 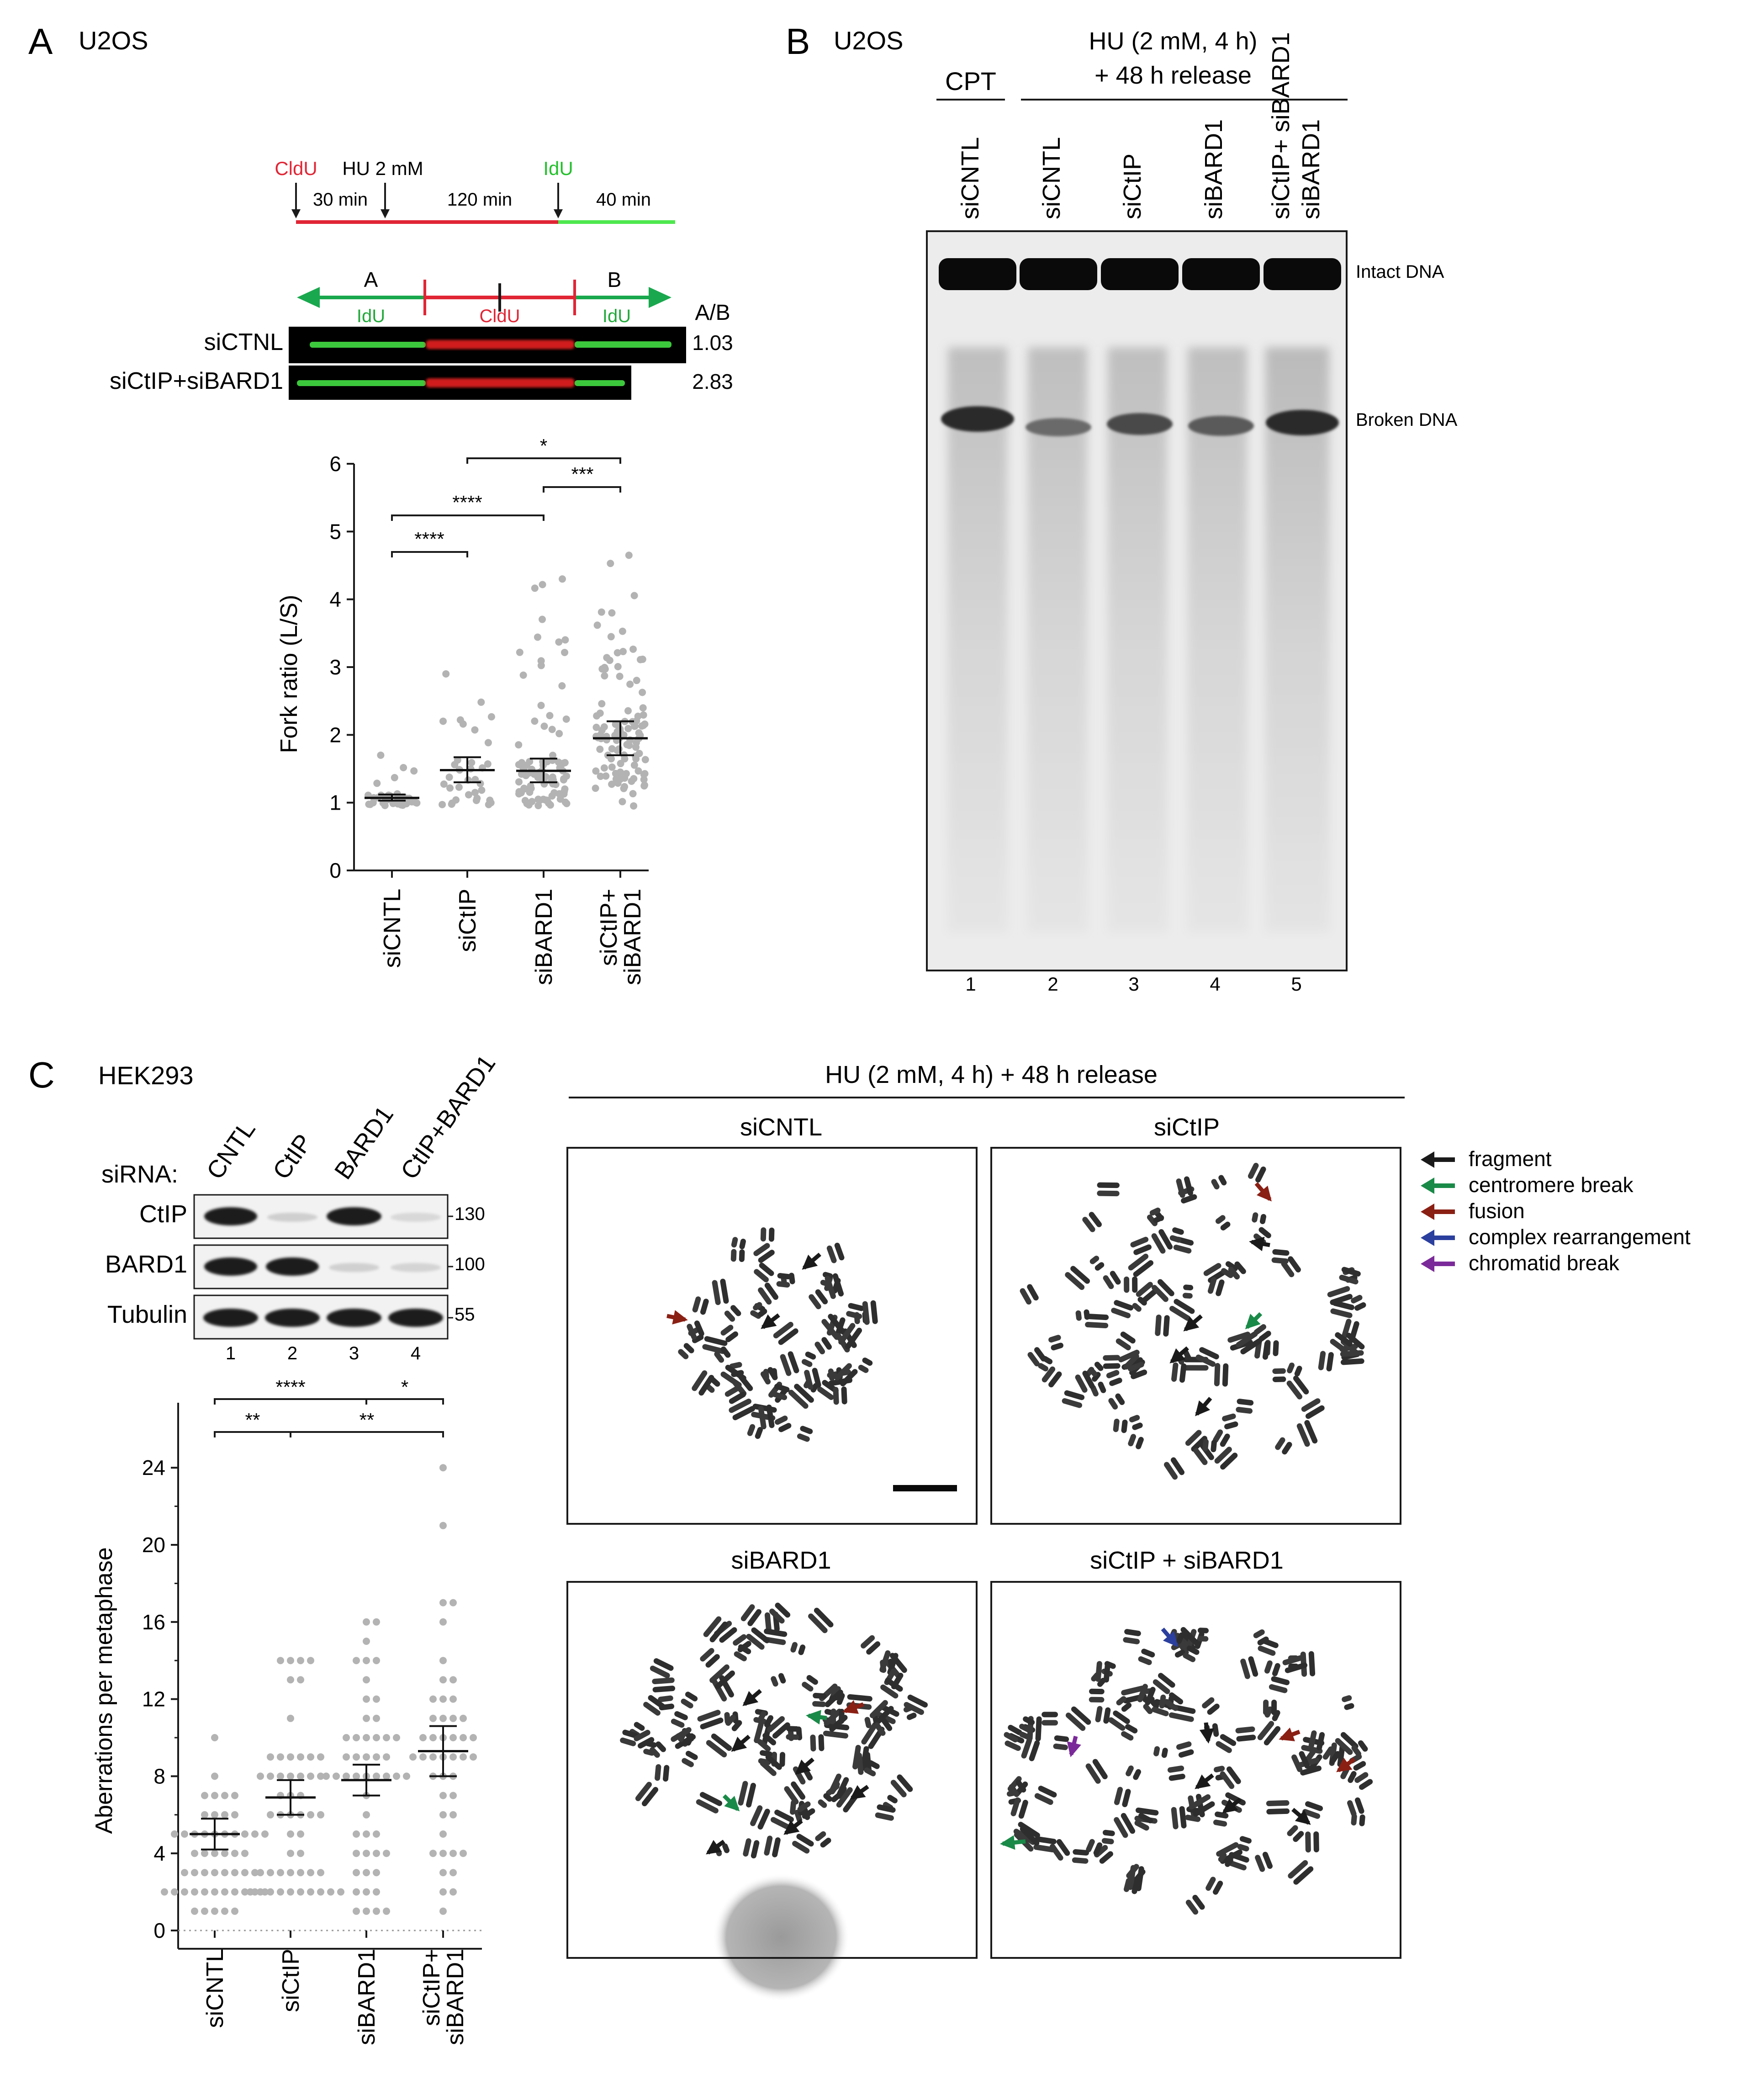 I want to click on idu-arrowhead-icon, so click(x=558, y=213).